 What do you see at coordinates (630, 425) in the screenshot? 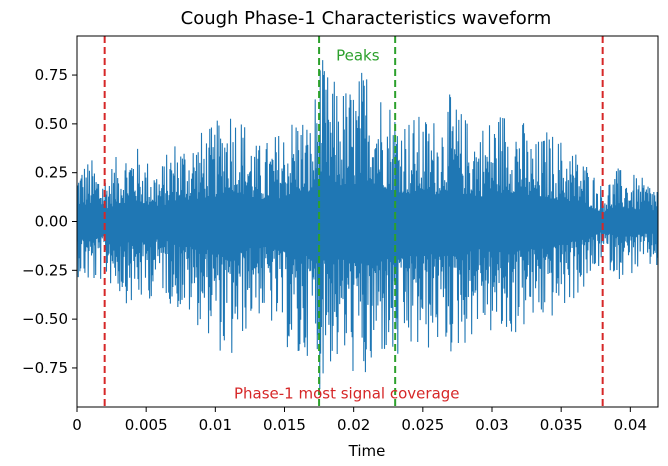
I see `x-tick-label: 0.04` at bounding box center [630, 425].